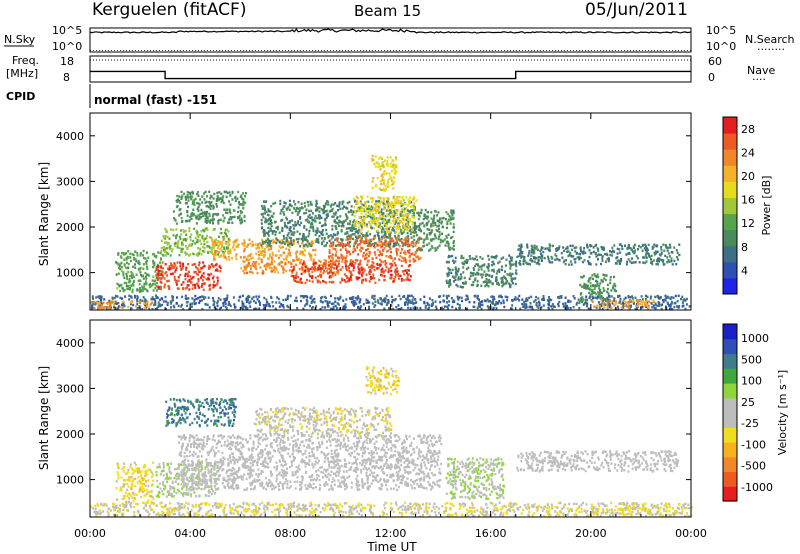 The width and height of the screenshot is (800, 554). I want to click on cpid-label: CPID, so click(20, 96).